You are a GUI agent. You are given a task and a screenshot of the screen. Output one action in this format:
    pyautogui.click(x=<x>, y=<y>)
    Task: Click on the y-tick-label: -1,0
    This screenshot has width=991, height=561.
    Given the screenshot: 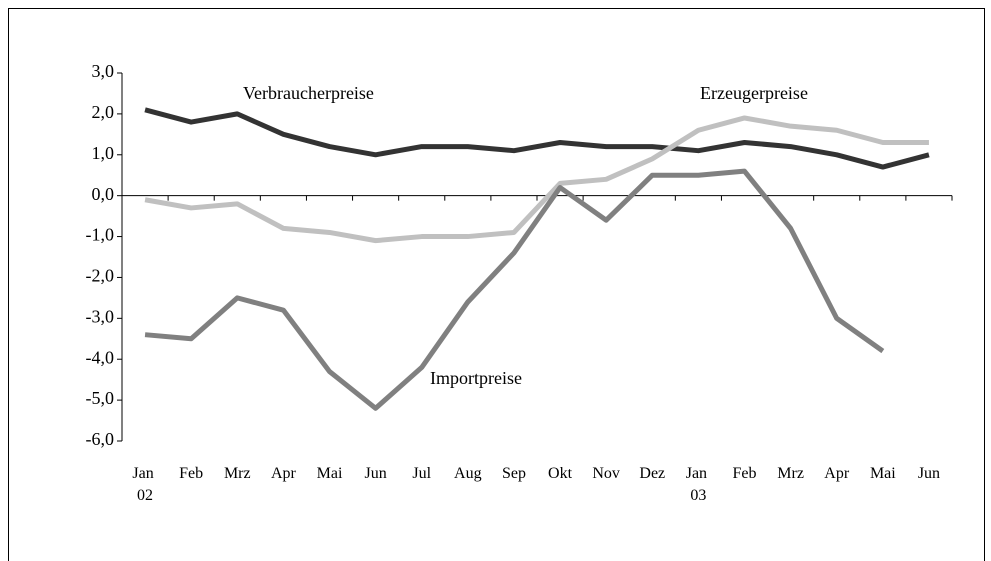 What is the action you would take?
    pyautogui.click(x=100, y=235)
    